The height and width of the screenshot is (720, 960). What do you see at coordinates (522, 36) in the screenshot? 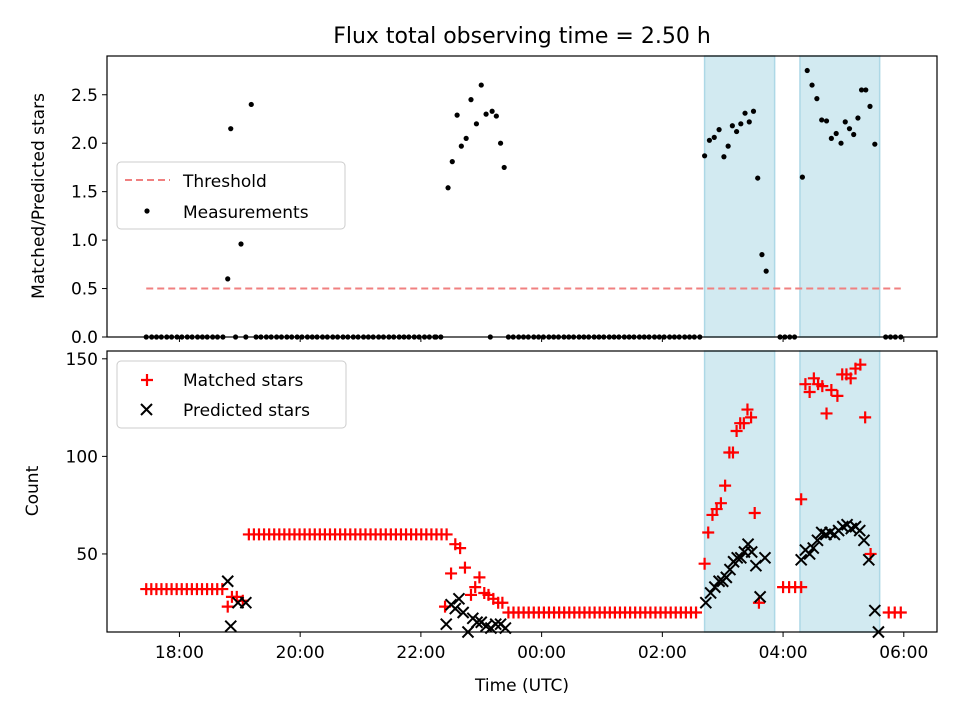
I see `figure-title: Flux total observing time = 2.50 h` at bounding box center [522, 36].